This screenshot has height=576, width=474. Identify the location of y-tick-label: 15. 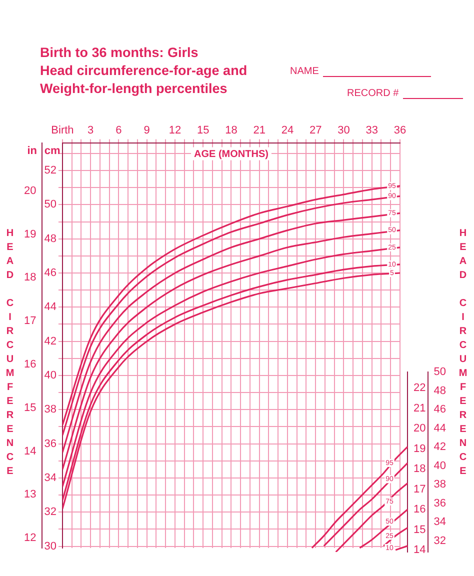
(420, 530).